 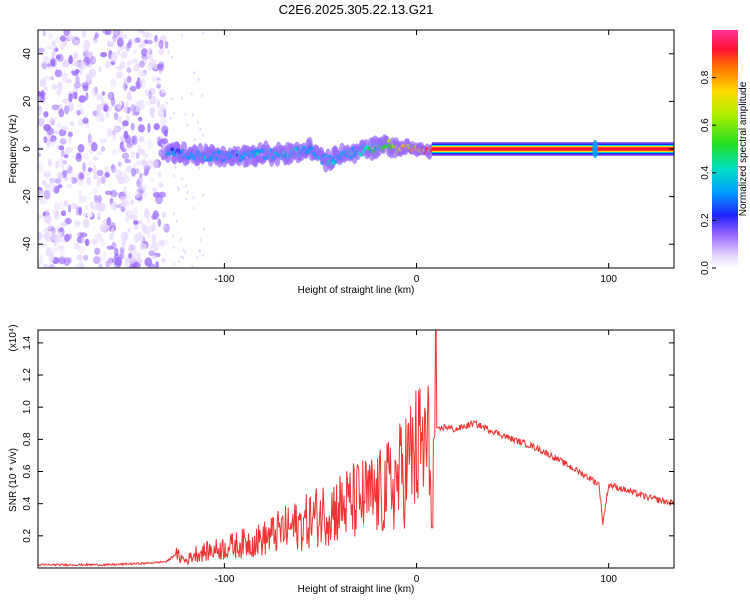 I want to click on colorbar-tick-label: 0.2, so click(x=705, y=220).